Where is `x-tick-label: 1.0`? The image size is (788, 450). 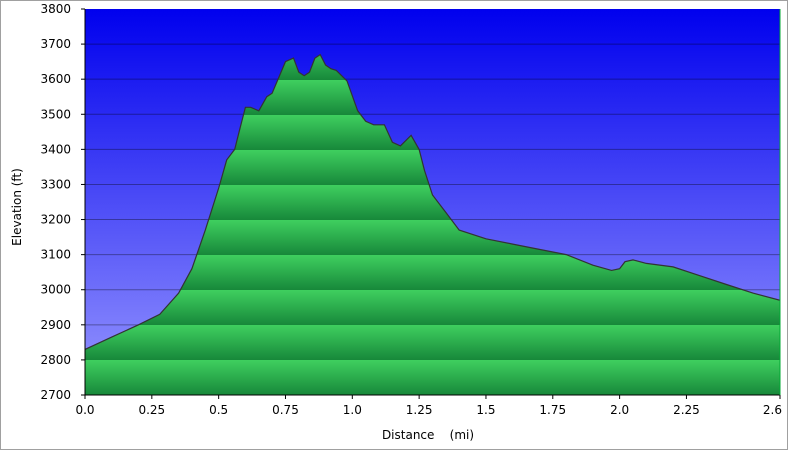 x-tick-label: 1.0 is located at coordinates (352, 410).